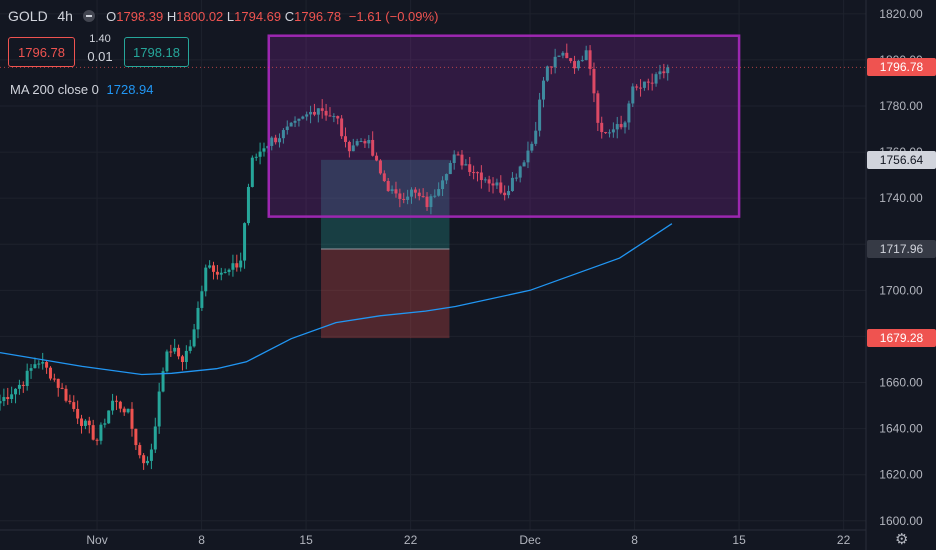 The width and height of the screenshot is (936, 550). What do you see at coordinates (28, 16) in the screenshot?
I see `symbol-name: GOLD` at bounding box center [28, 16].